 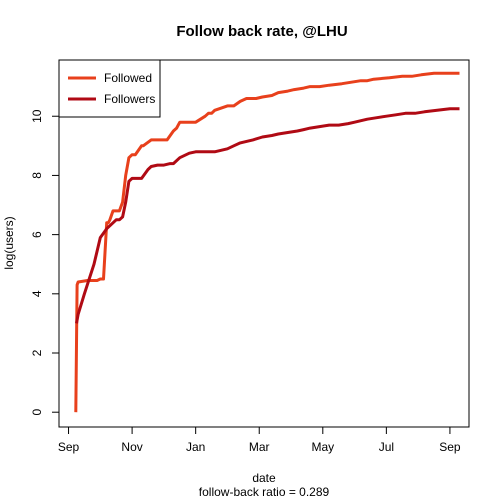 What do you see at coordinates (37, 116) in the screenshot?
I see `y-tick-label: 10` at bounding box center [37, 116].